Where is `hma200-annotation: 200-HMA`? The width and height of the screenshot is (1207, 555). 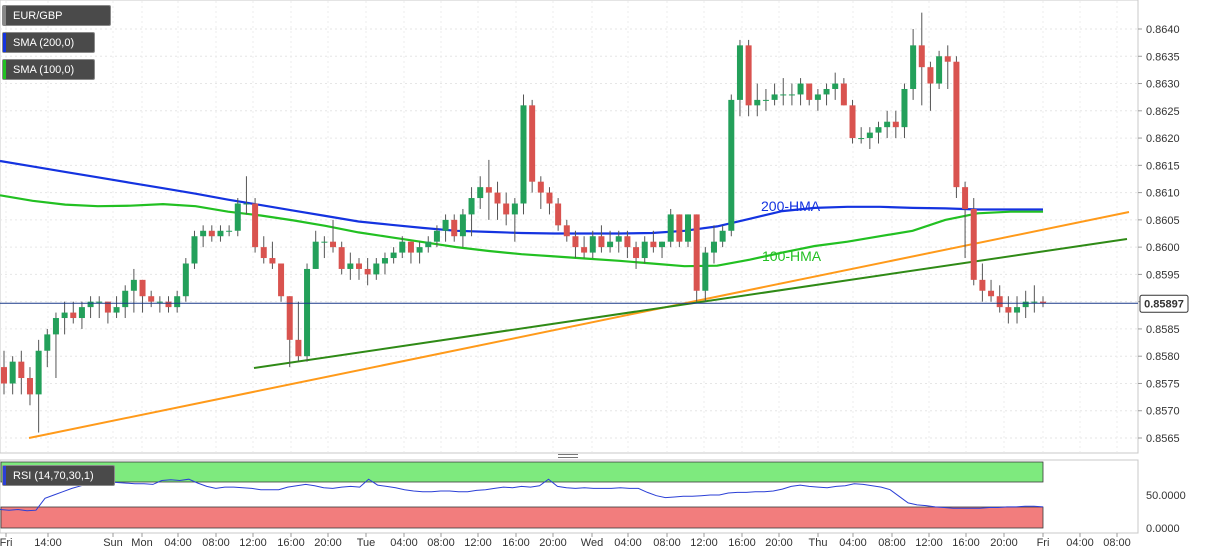
hma200-annotation: 200-HMA is located at coordinates (791, 206).